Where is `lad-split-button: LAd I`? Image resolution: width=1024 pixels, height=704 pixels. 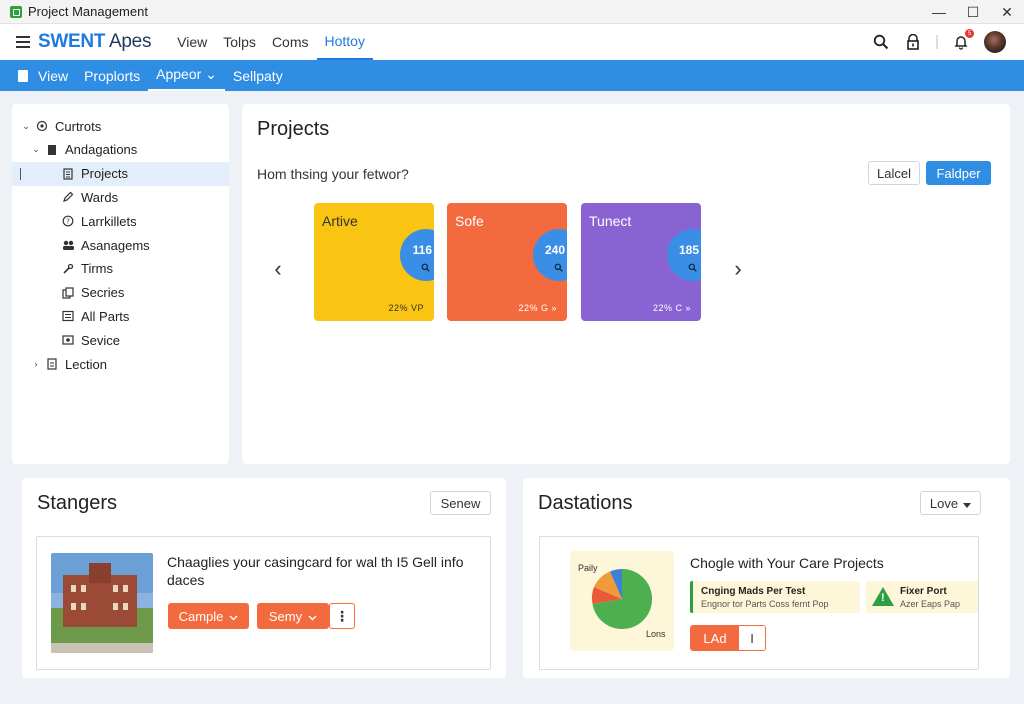 lad-split-button: LAd I is located at coordinates (728, 638).